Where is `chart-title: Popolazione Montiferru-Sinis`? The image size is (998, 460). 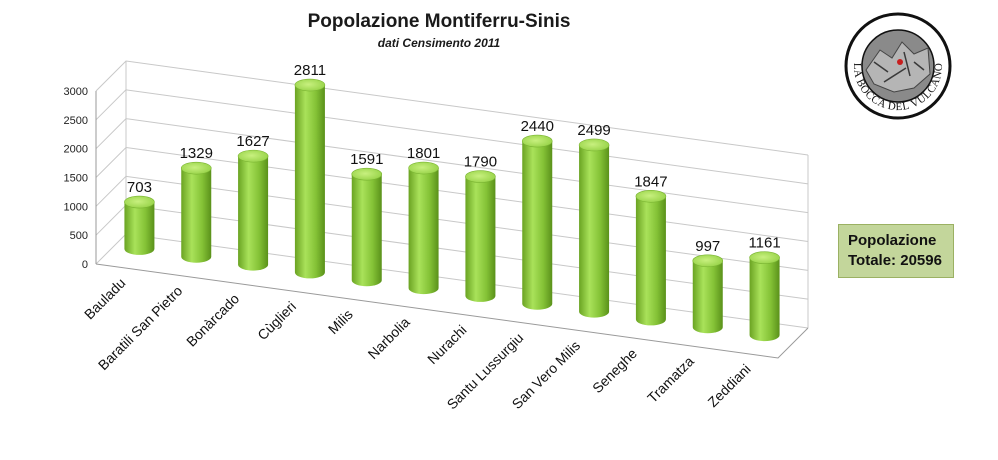
chart-title: Popolazione Montiferru-Sinis is located at coordinates (439, 21).